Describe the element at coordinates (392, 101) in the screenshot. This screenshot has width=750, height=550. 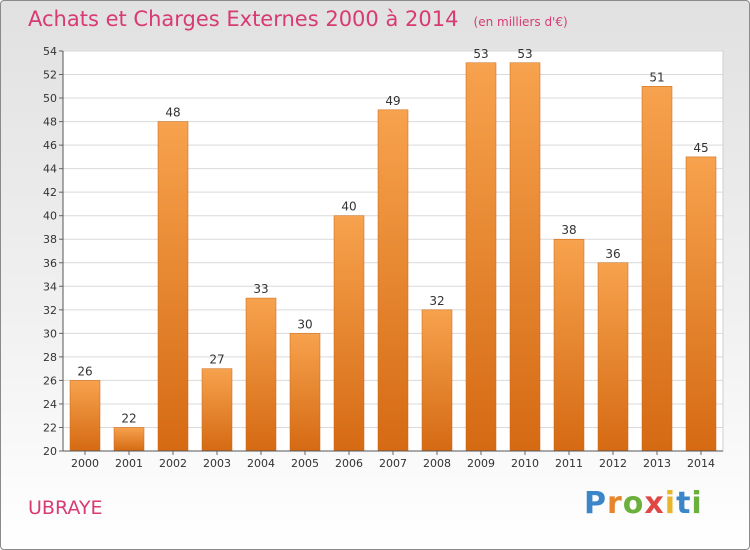
I see `bar-value-label: 49` at that location.